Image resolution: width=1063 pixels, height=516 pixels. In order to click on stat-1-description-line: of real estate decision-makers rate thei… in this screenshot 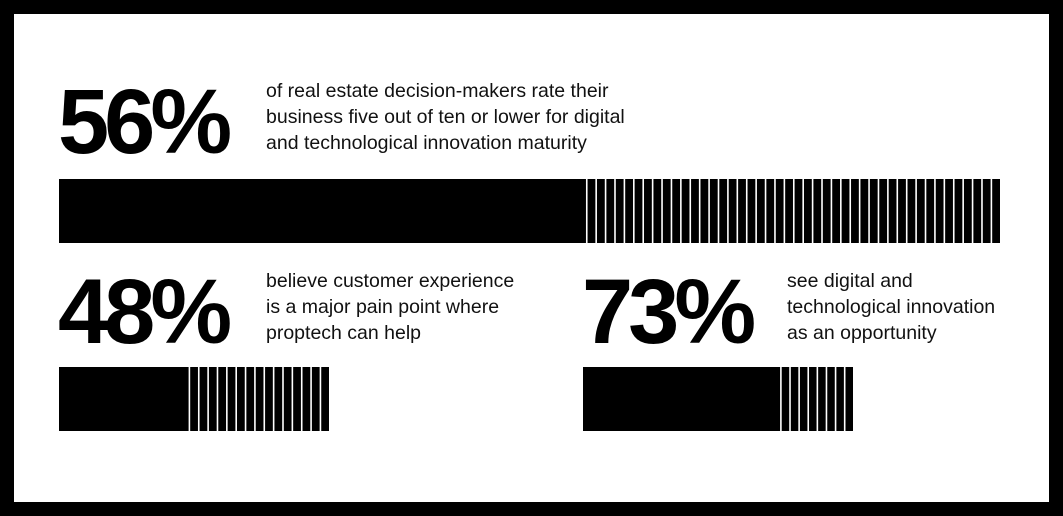, I will do `click(437, 91)`.